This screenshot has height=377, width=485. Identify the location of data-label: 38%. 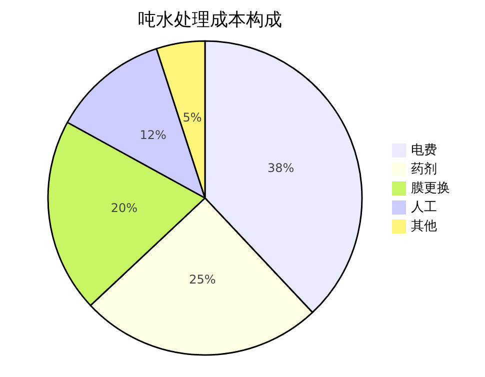
(280, 168).